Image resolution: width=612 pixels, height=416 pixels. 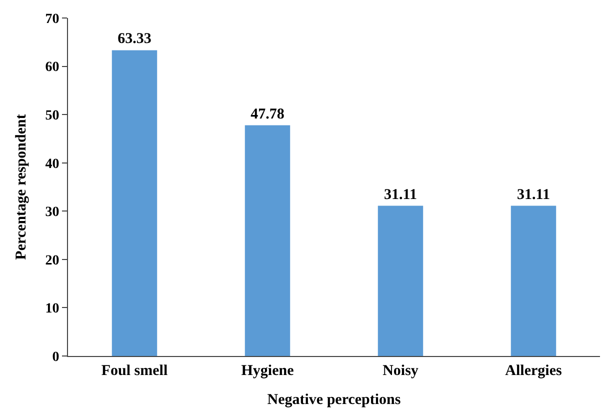 I want to click on data-label: 47.78, so click(x=267, y=114).